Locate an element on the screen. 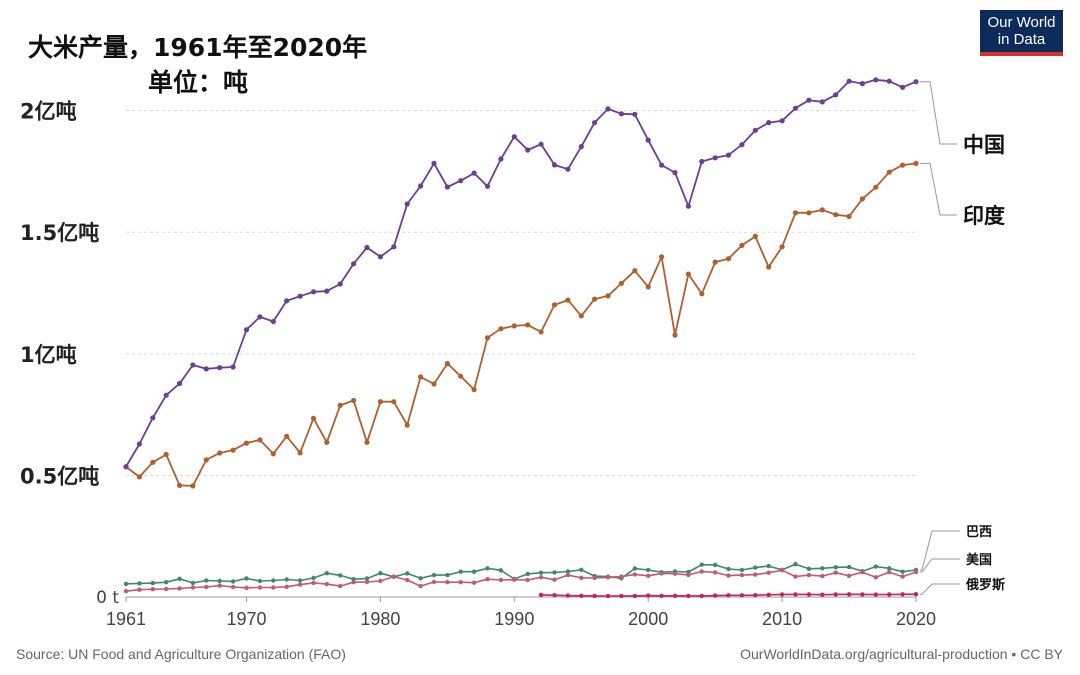  y-tick-label: 0 t is located at coordinates (107, 598).